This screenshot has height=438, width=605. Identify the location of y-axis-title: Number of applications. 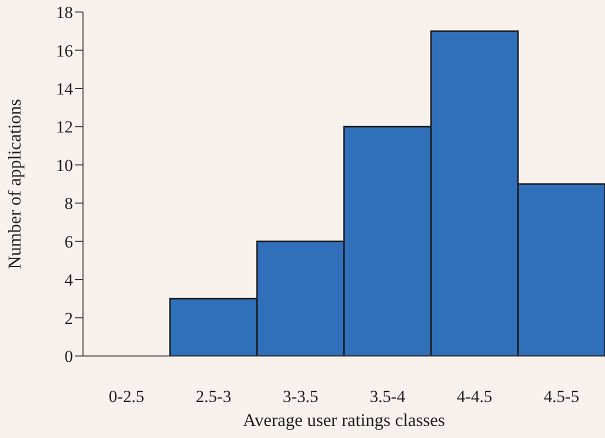
(14, 184).